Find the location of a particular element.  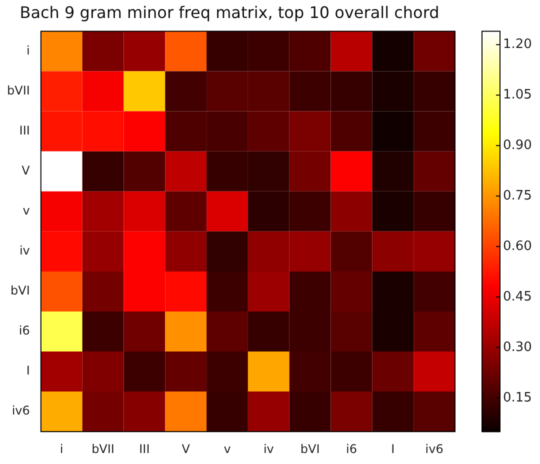

x-tick-label: bVI is located at coordinates (310, 449).